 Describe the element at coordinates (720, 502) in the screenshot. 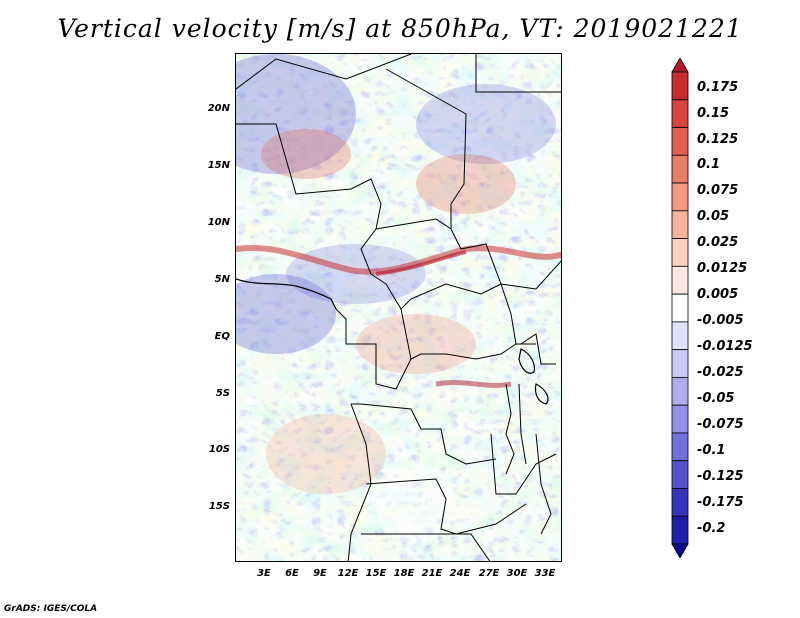

I see `colorbar-label: -0.175` at that location.